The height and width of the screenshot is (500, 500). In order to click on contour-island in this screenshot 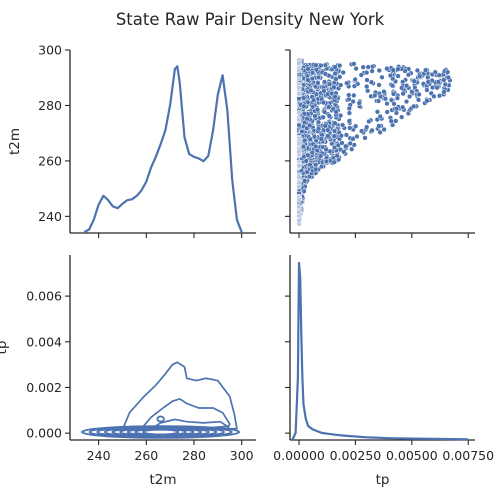, I will do `click(160, 419)`.